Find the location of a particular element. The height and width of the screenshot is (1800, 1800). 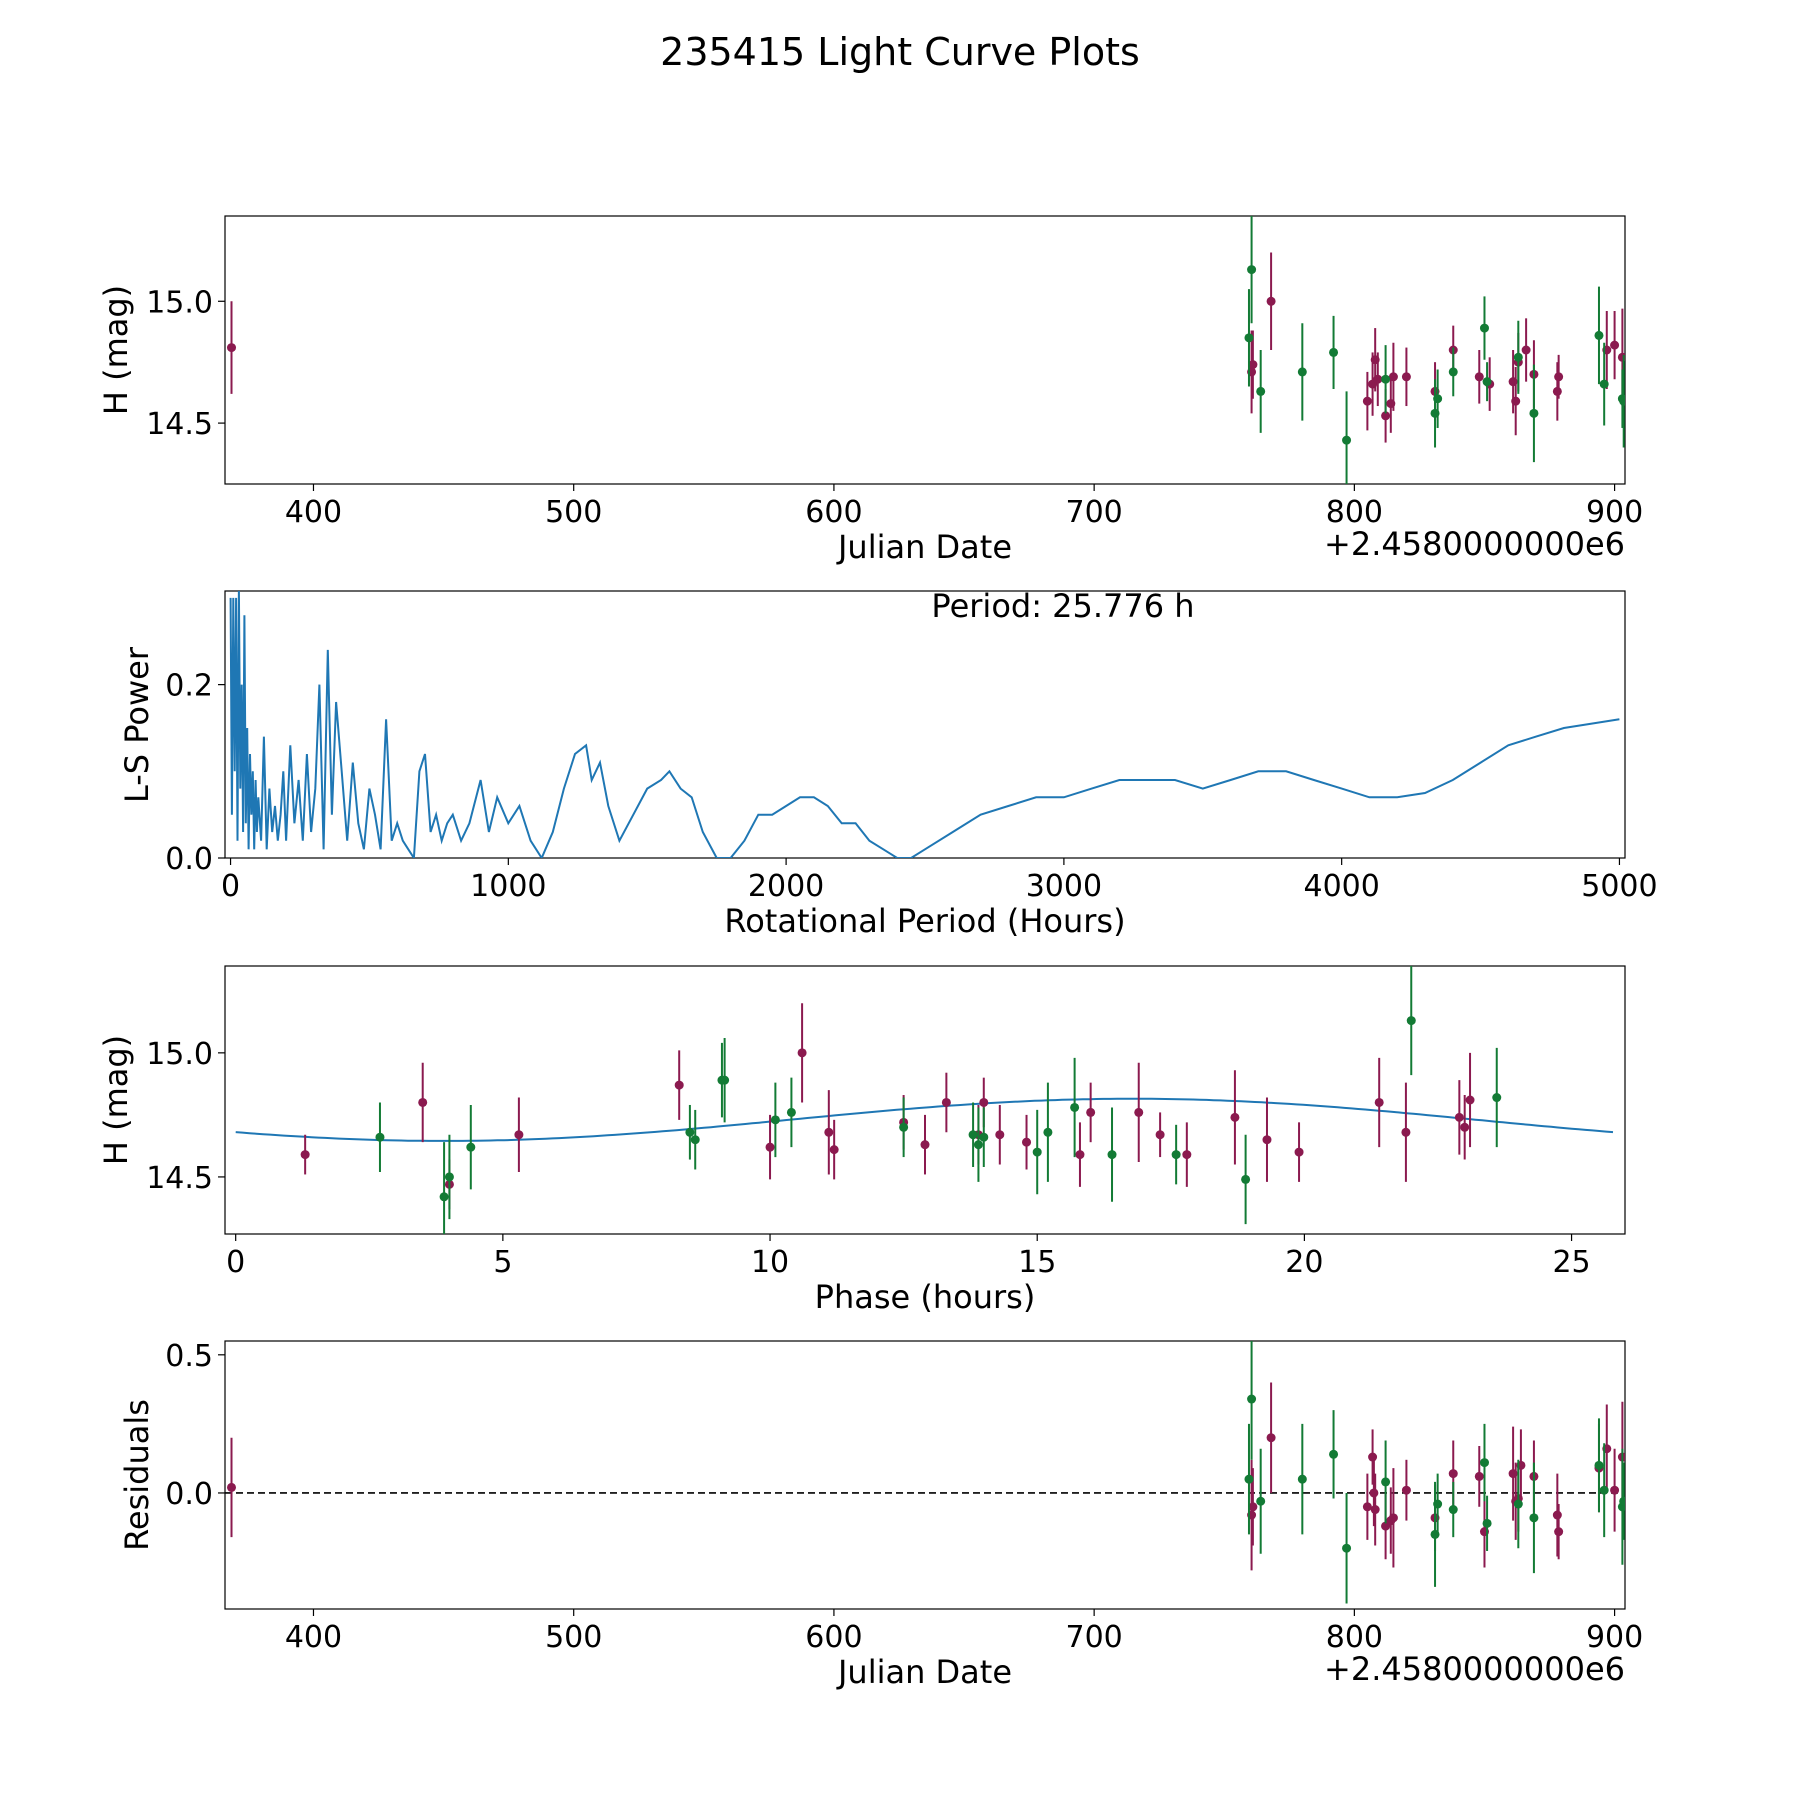

periodogram-marks is located at coordinates (924, 724).